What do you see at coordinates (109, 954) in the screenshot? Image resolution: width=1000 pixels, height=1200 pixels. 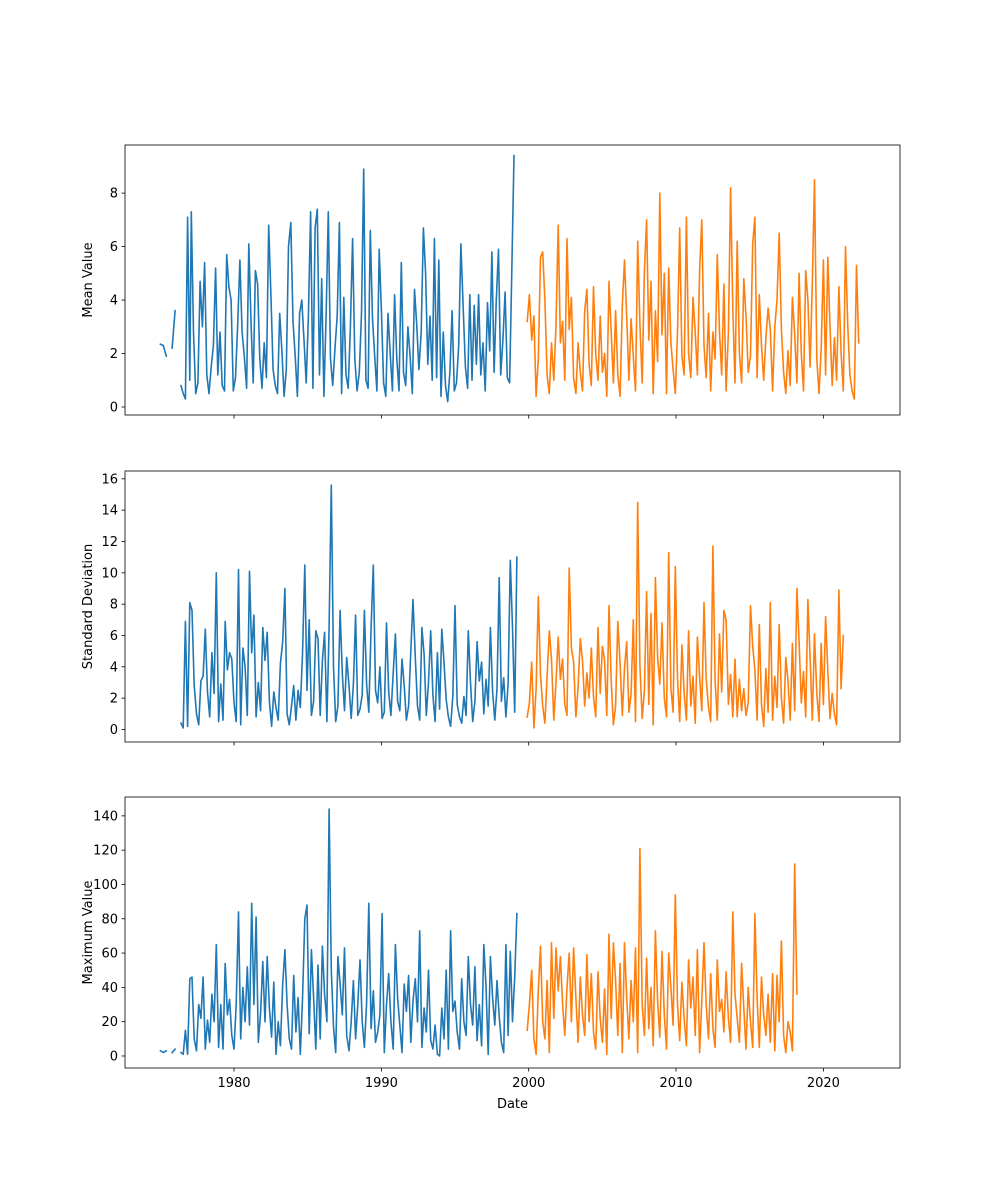 I see `y-tick-label: 60` at bounding box center [109, 954].